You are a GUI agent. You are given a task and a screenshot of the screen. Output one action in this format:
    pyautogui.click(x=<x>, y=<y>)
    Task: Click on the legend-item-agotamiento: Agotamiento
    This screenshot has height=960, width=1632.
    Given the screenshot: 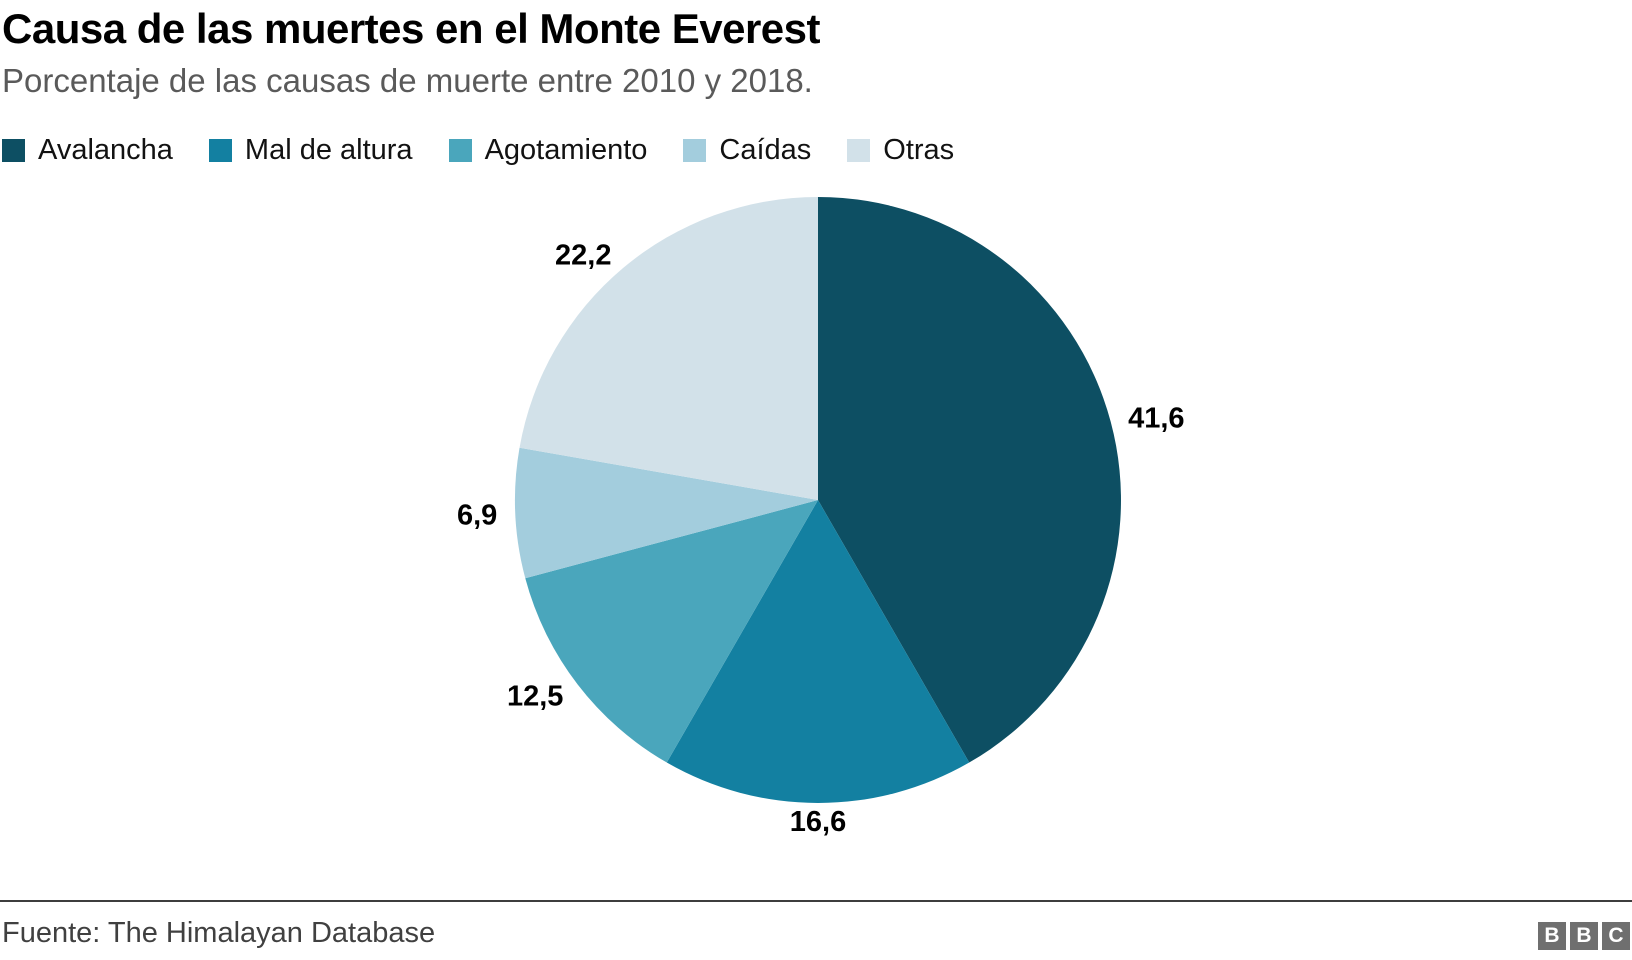 What is the action you would take?
    pyautogui.click(x=548, y=150)
    